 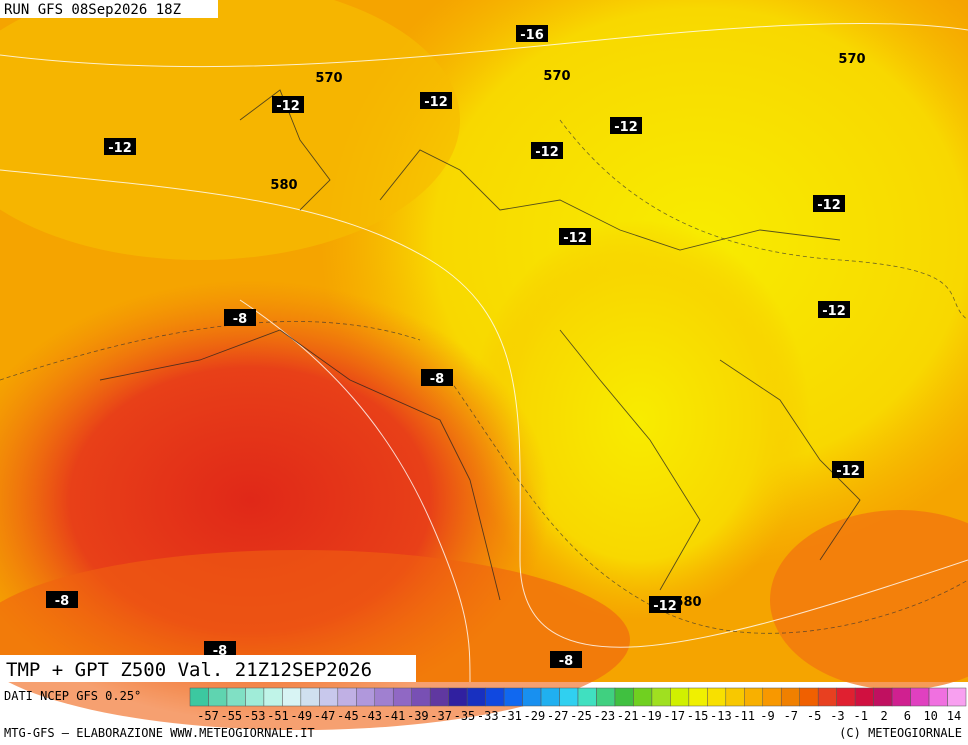 What do you see at coordinates (767, 716) in the screenshot?
I see `scale-label: -9` at bounding box center [767, 716].